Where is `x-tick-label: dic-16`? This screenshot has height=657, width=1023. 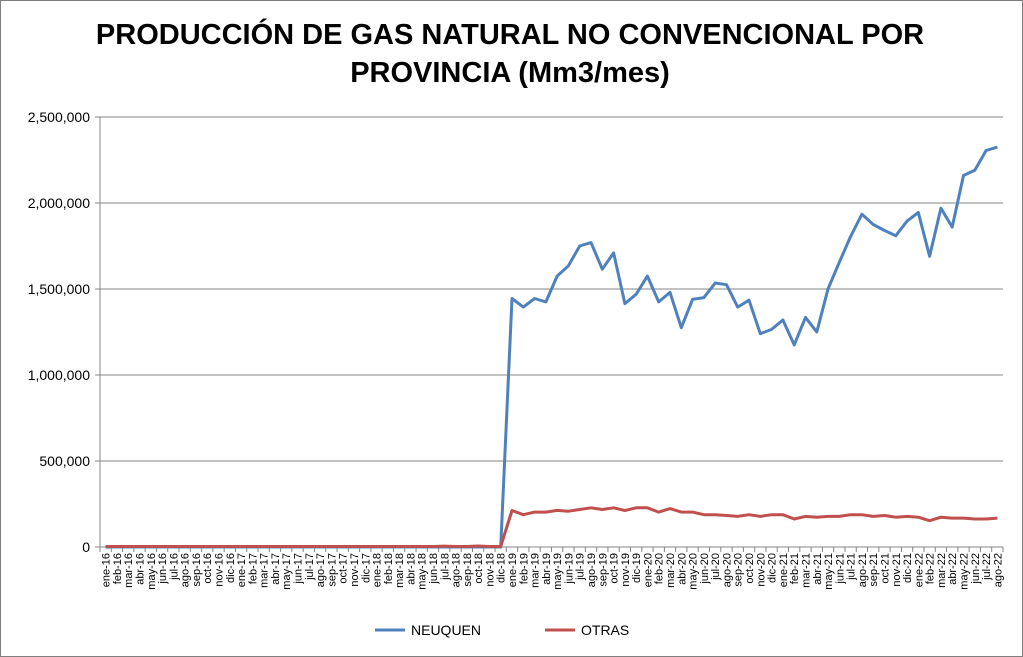
x-tick-label: dic-16 is located at coordinates (231, 568).